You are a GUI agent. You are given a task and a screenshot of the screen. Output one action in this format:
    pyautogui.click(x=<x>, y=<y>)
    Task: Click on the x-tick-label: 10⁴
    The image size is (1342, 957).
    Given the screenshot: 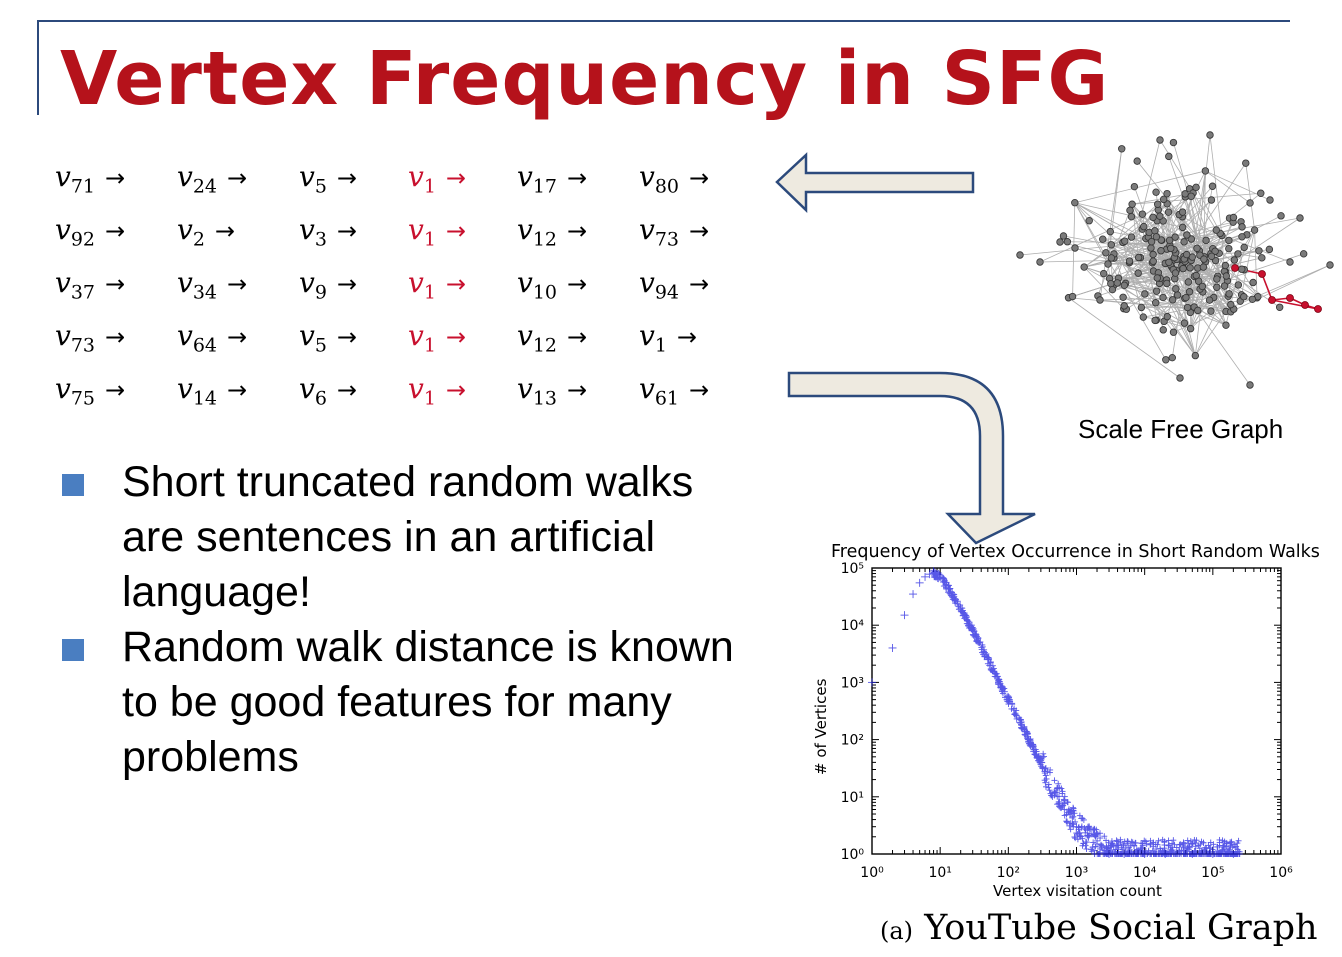 What is the action you would take?
    pyautogui.click(x=1145, y=873)
    